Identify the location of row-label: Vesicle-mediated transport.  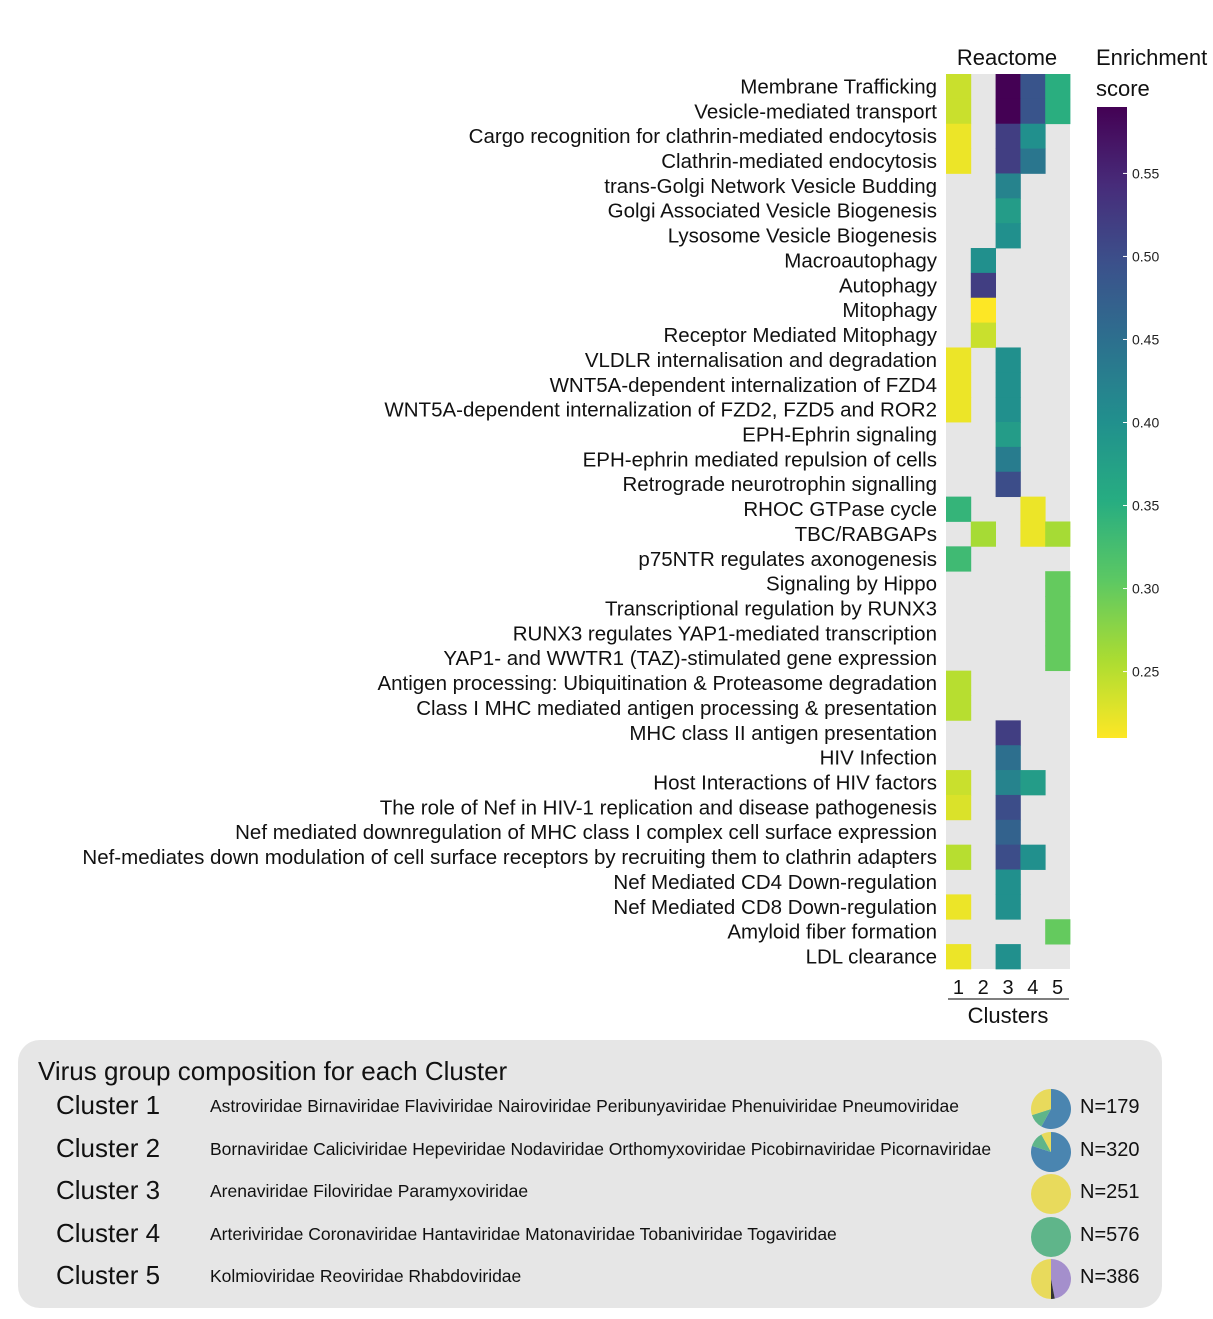
(815, 111).